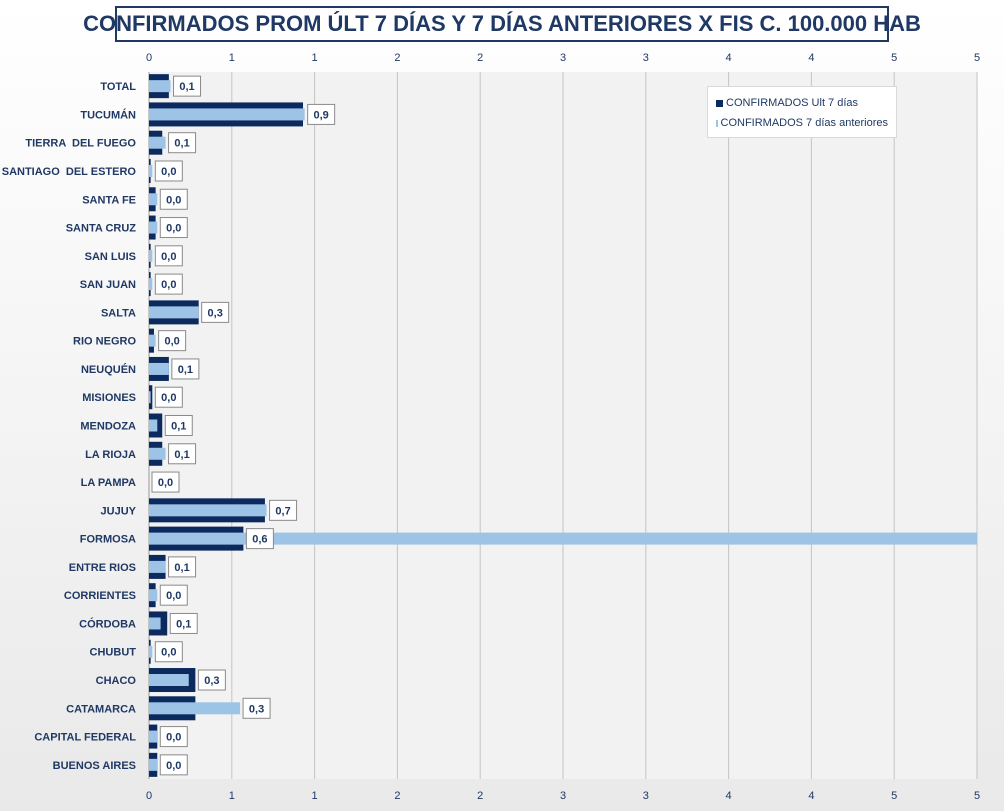 The height and width of the screenshot is (811, 1004). Describe the element at coordinates (80, 144) in the screenshot. I see `category-label: TIERRA DEL FUEGO` at that location.